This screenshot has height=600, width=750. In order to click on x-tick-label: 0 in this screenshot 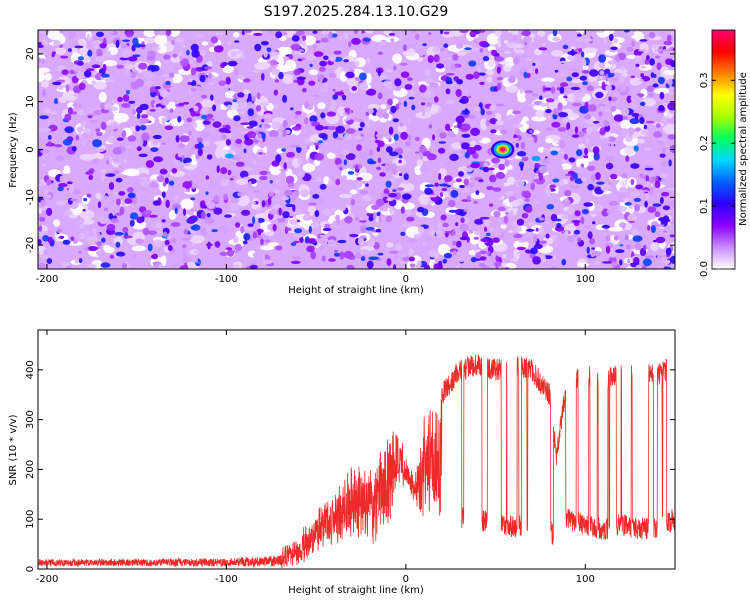, I will do `click(406, 279)`.